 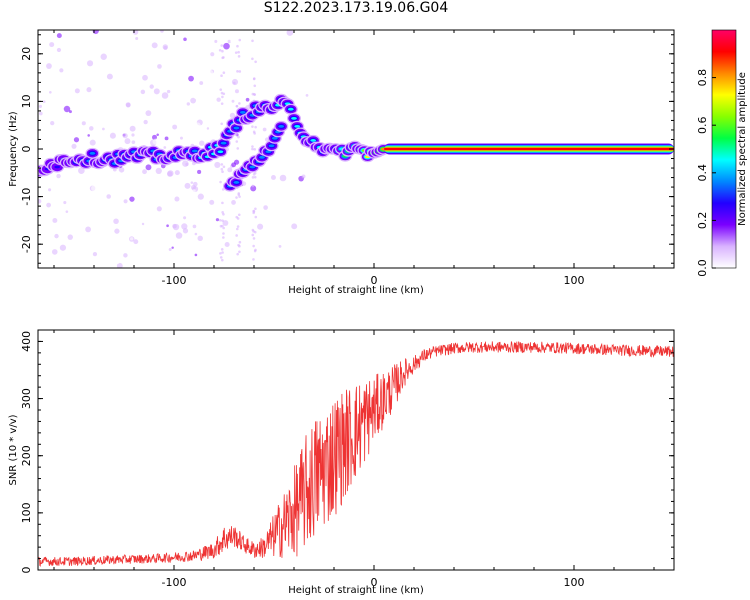 What do you see at coordinates (702, 268) in the screenshot?
I see `colorbar-tick-label: 0.0` at bounding box center [702, 268].